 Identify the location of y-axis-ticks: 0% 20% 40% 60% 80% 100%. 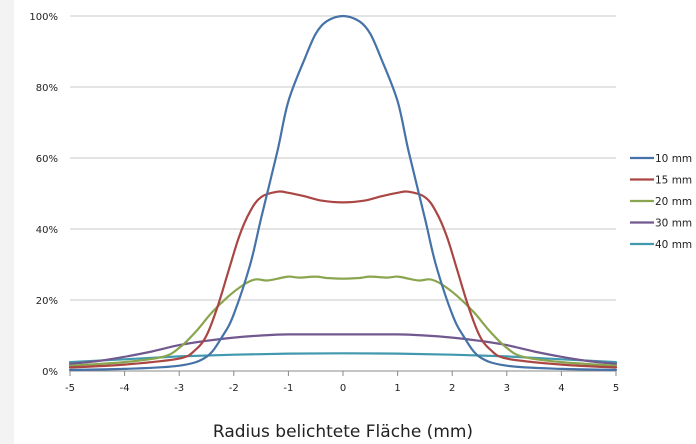
(43, 195).